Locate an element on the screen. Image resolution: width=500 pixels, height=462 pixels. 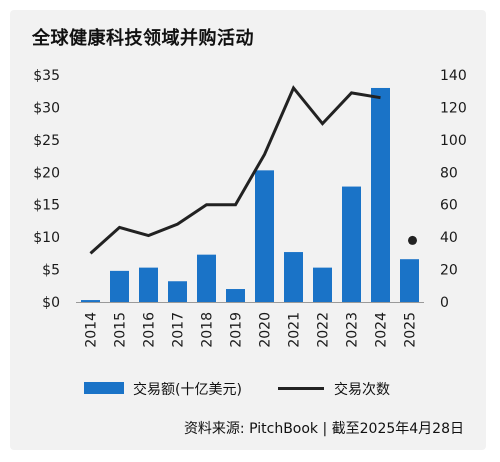
right-axis: 0 20 40 60 80 100 120 140 is located at coordinates (453, 189).